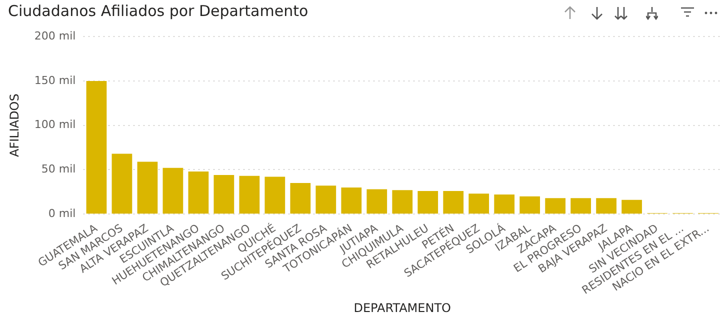 The height and width of the screenshot is (320, 727). What do you see at coordinates (158, 11) in the screenshot?
I see `chart-title: Ciudadanos Afiliados por Departamento` at bounding box center [158, 11].